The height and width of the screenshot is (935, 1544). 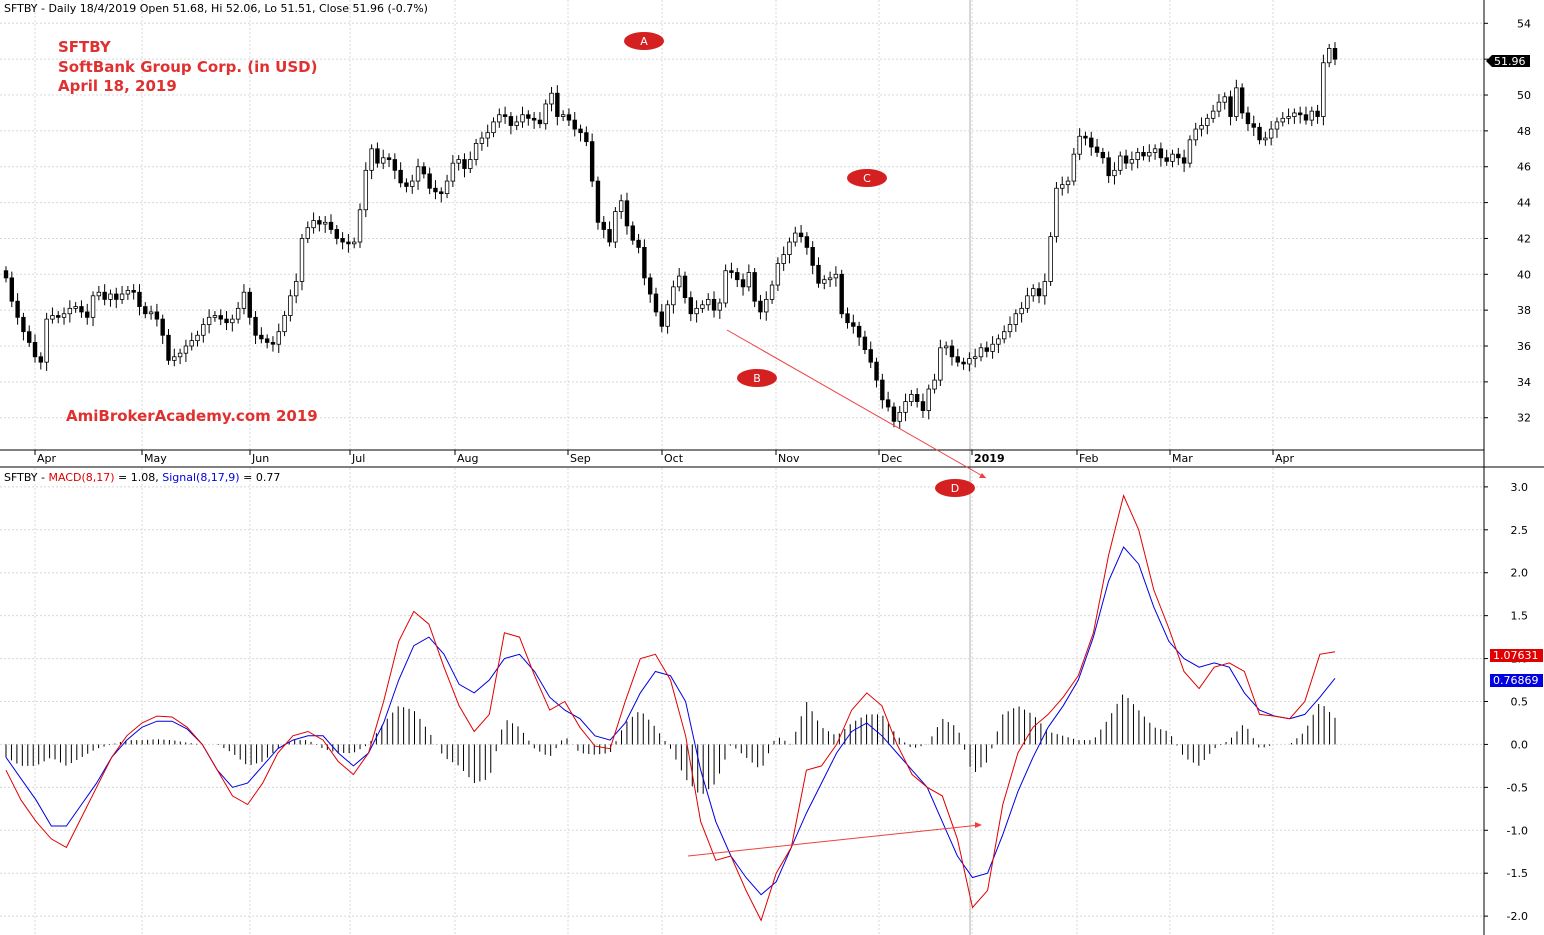 I want to click on macd-y-label: 0.5, so click(x=1520, y=702).